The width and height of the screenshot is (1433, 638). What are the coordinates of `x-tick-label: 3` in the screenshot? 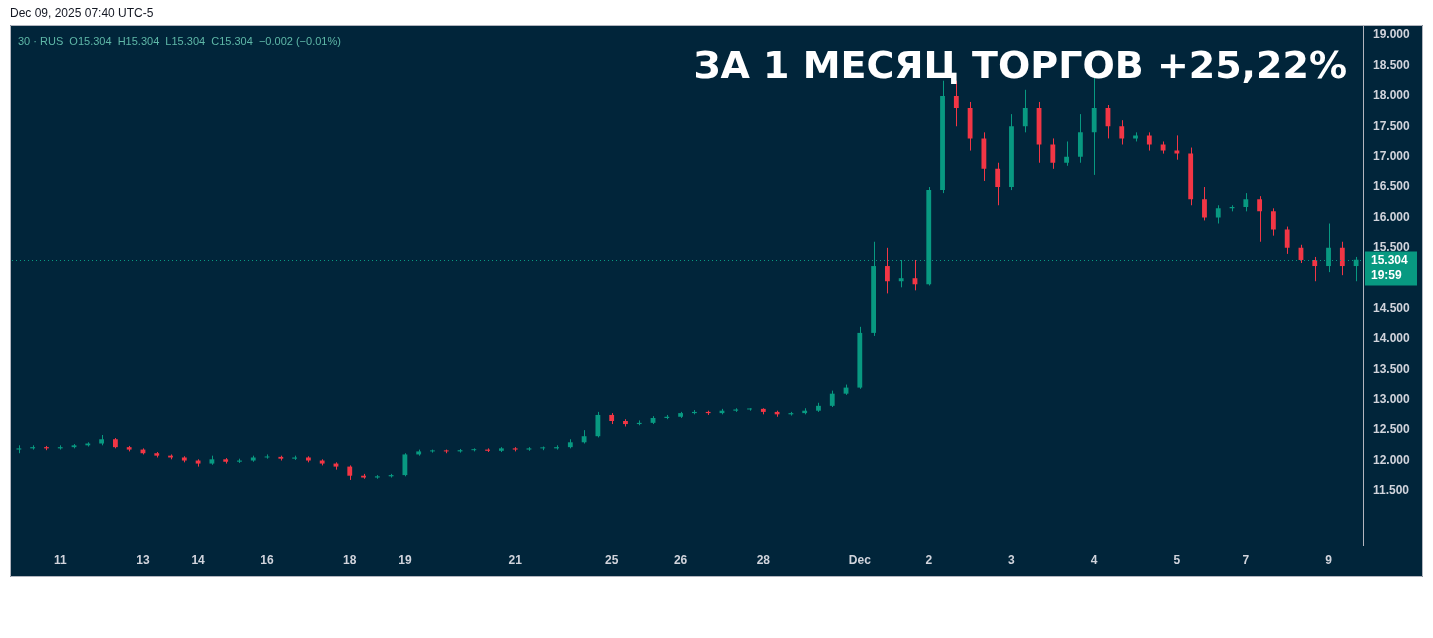 It's located at (1012, 560).